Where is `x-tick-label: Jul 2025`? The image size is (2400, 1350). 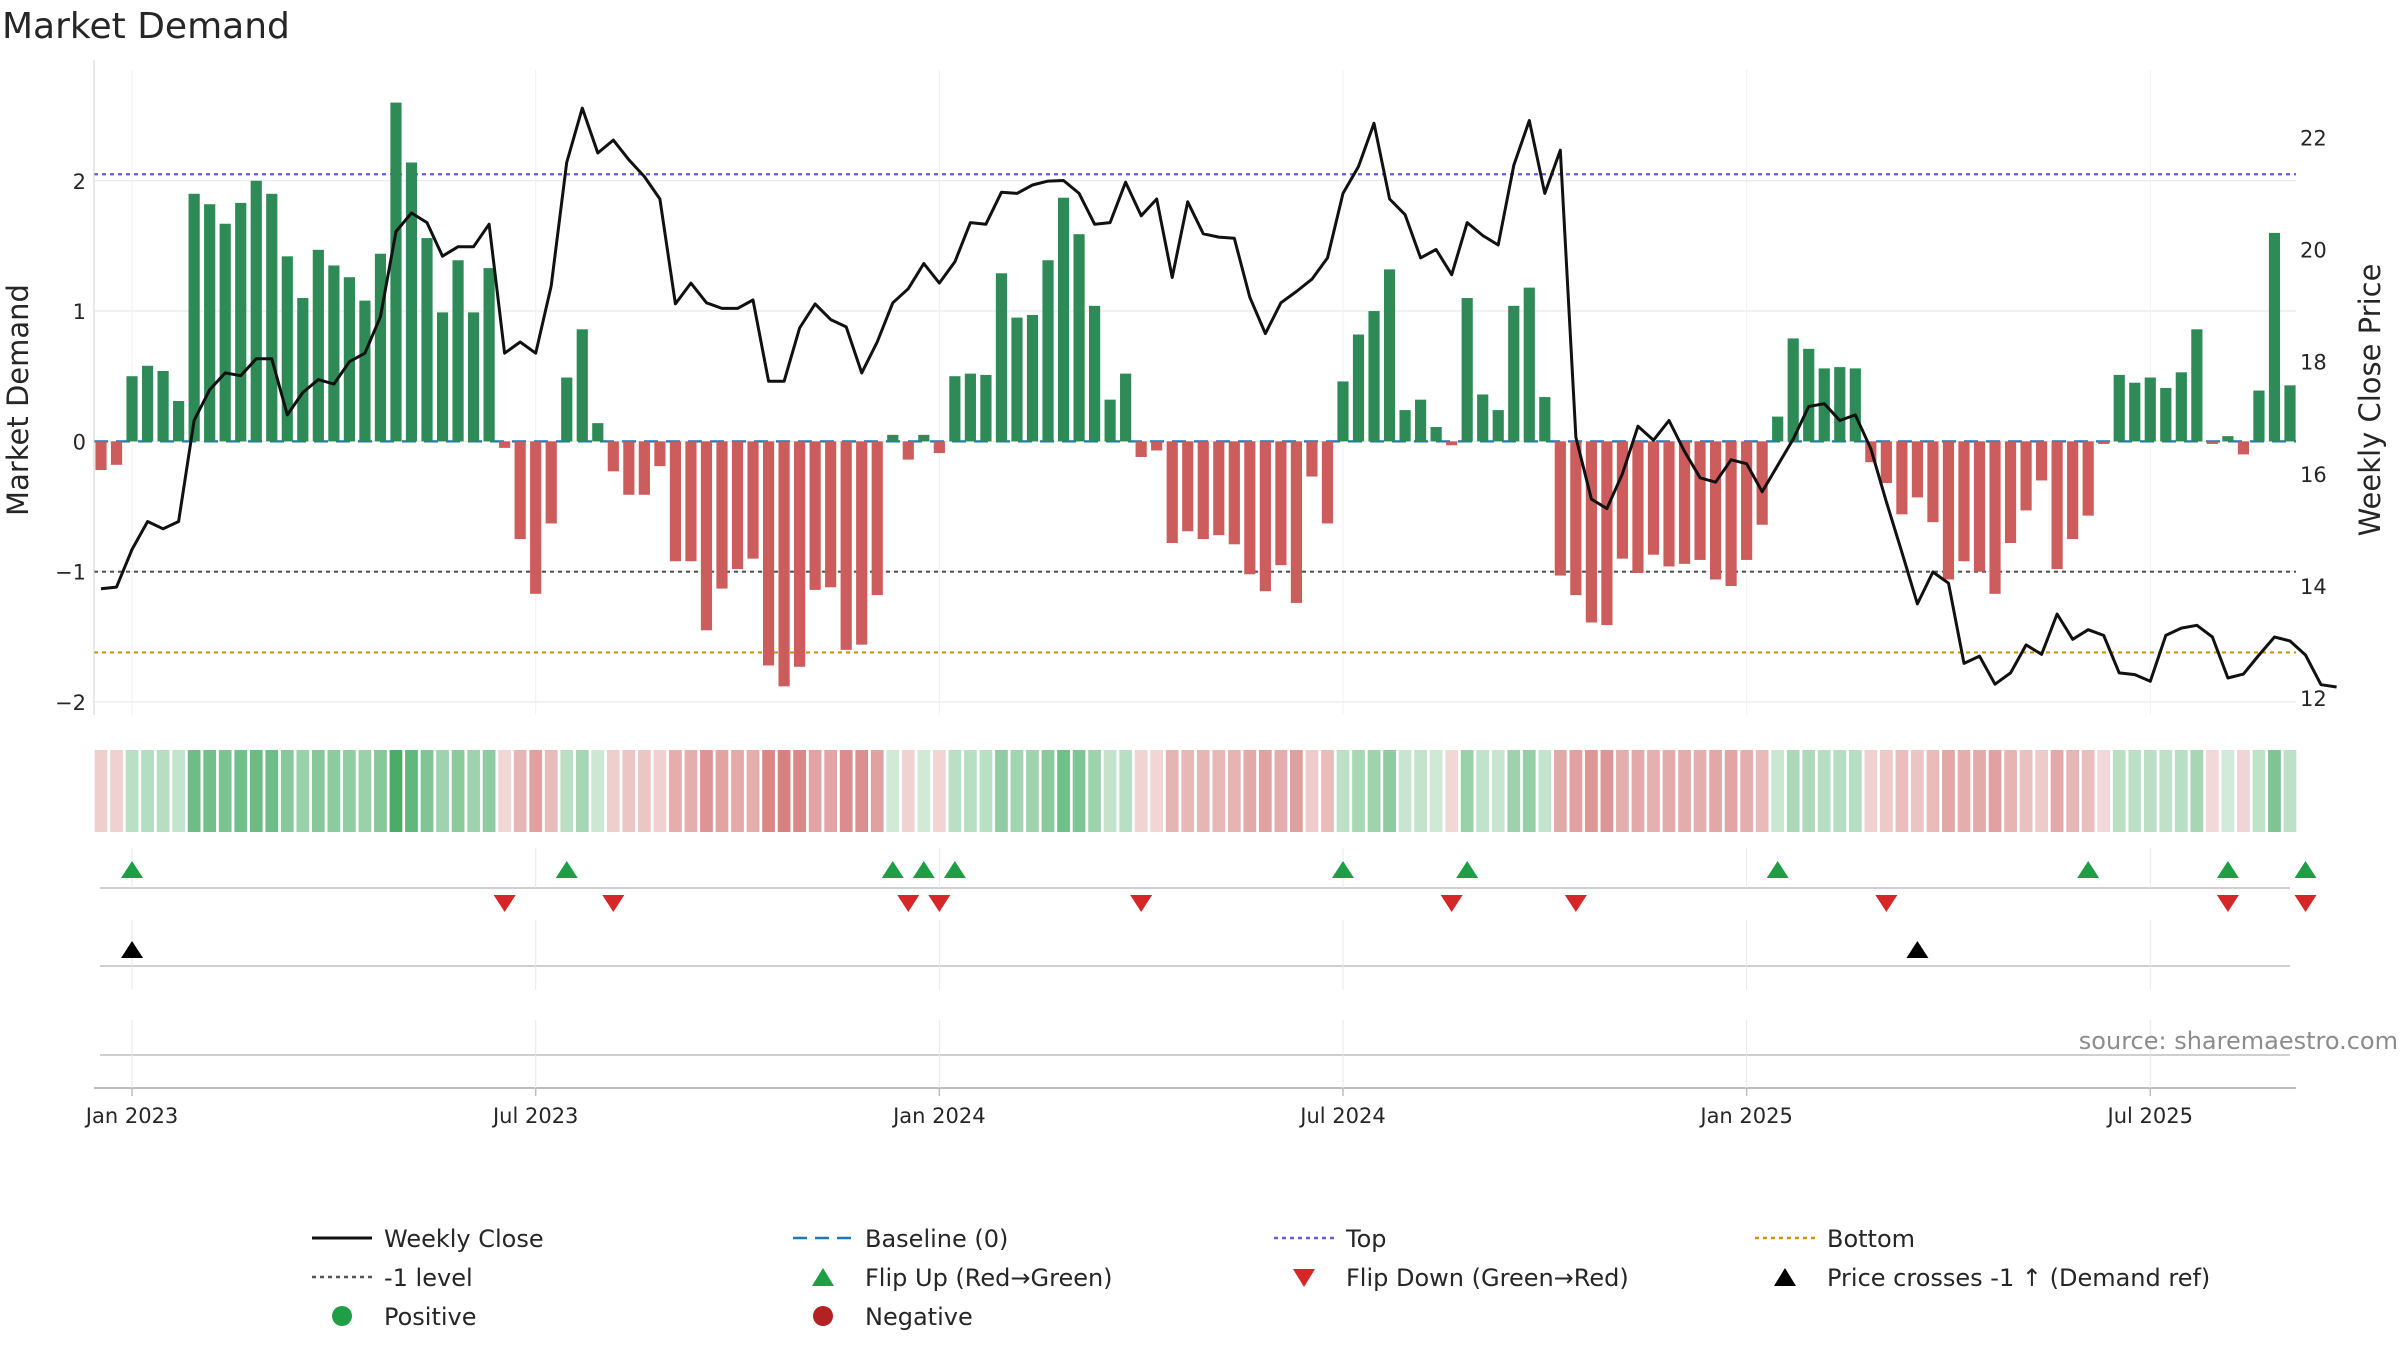
x-tick-label: Jul 2025 is located at coordinates (2149, 1116).